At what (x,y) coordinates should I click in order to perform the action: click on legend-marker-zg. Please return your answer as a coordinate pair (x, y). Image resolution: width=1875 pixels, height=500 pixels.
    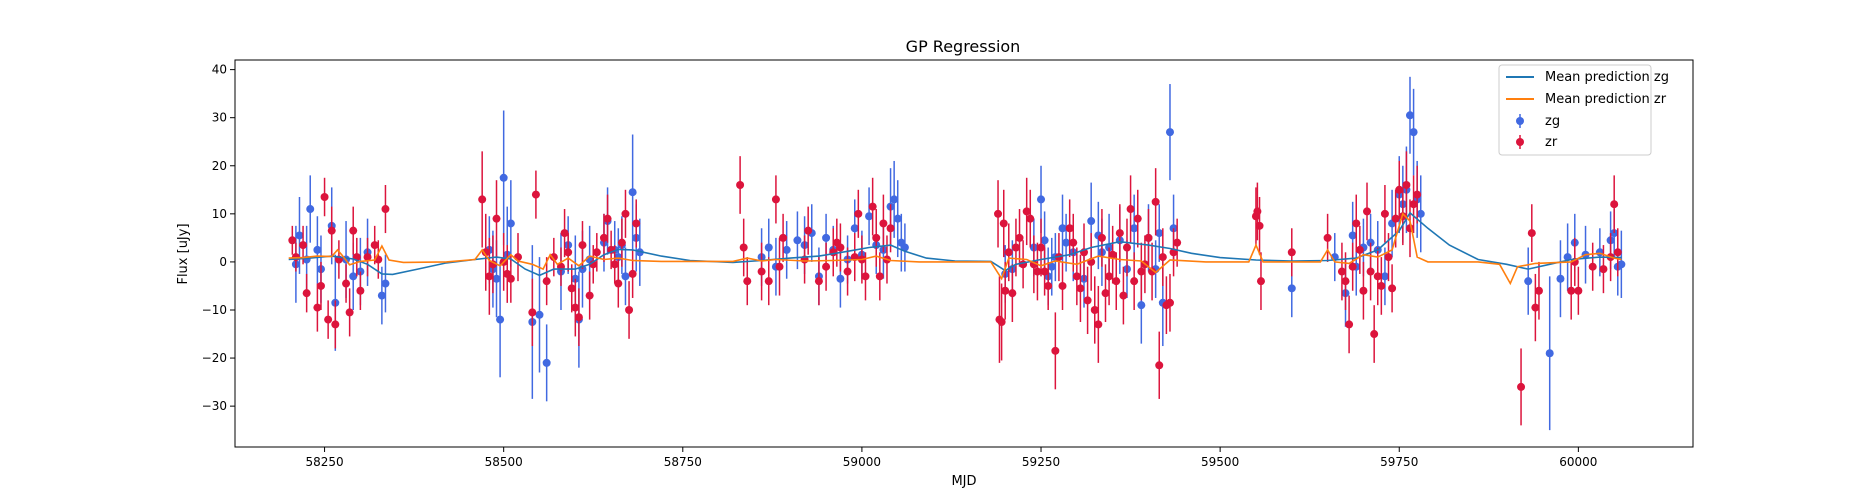
    Looking at the image, I should click on (1520, 121).